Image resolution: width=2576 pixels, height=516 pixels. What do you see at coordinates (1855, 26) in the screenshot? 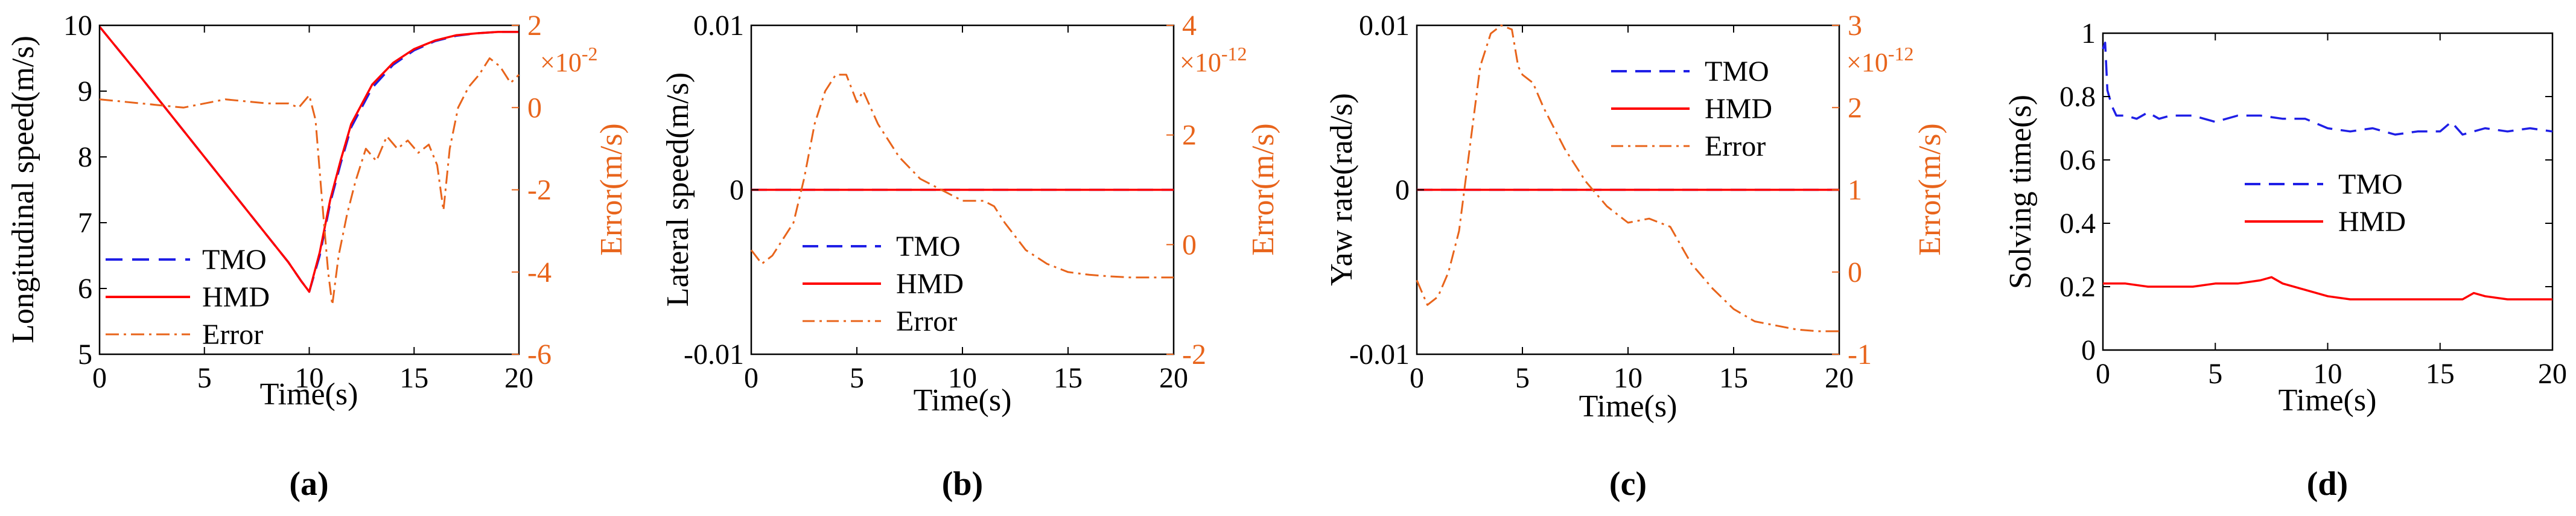
I see `y2-tick-label: 3` at bounding box center [1855, 26].